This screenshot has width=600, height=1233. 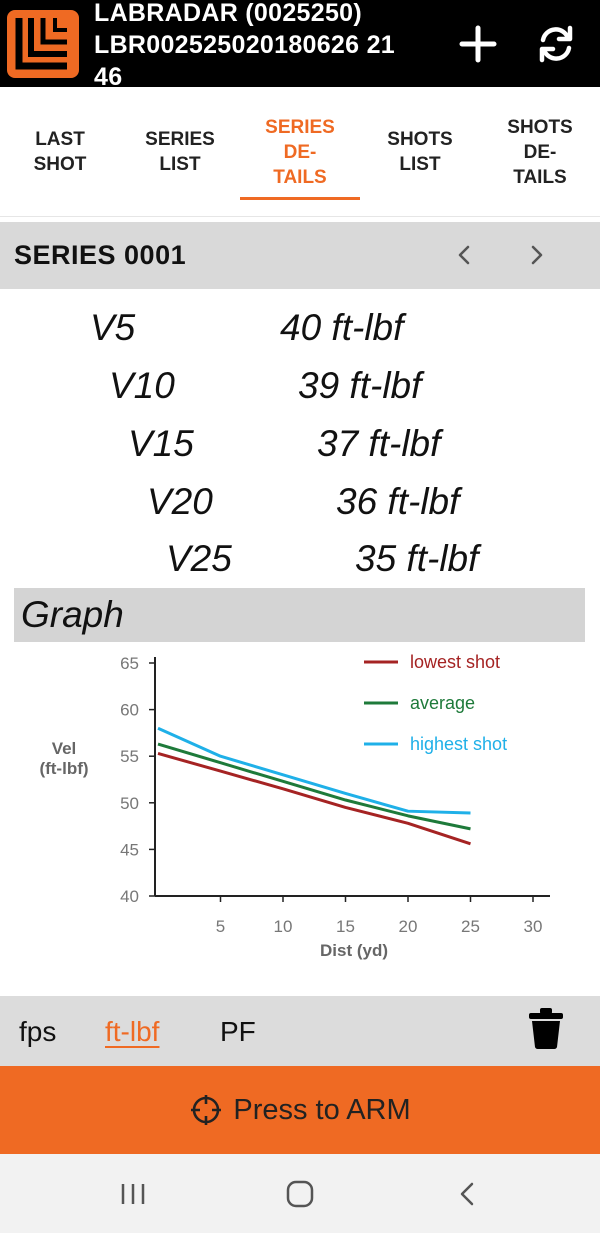 I want to click on tab-series-list: SERIES LIST, so click(x=180, y=152).